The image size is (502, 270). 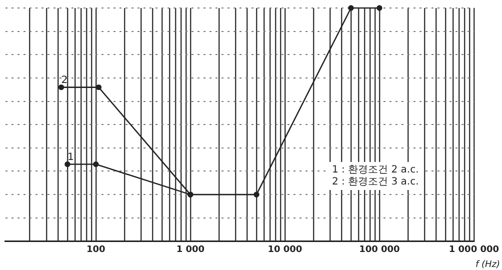 What do you see at coordinates (70, 157) in the screenshot?
I see `series-label: 1` at bounding box center [70, 157].